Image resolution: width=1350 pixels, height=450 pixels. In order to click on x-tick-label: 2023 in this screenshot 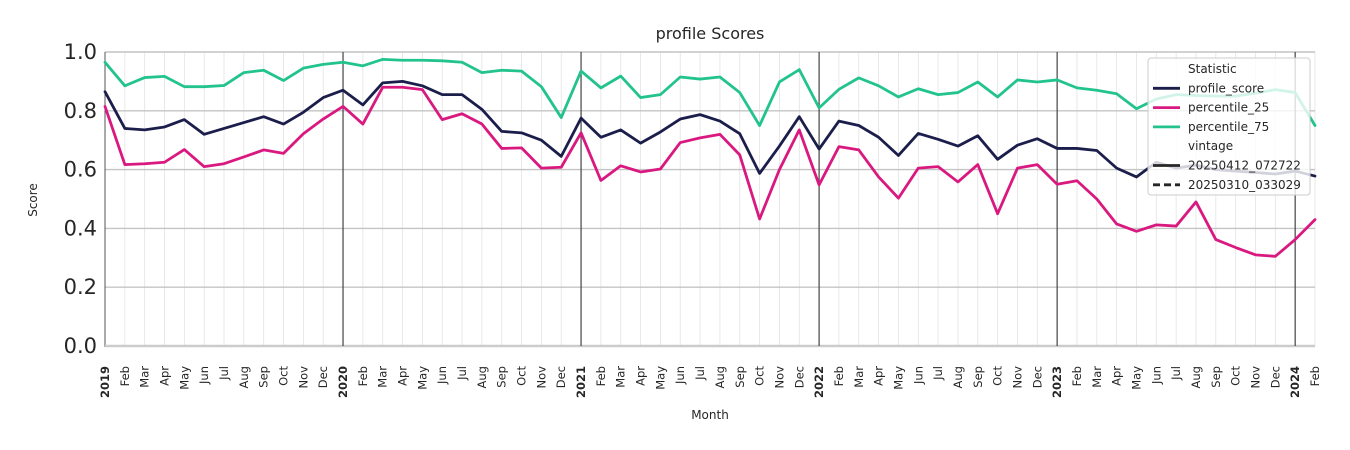, I will do `click(1057, 382)`.